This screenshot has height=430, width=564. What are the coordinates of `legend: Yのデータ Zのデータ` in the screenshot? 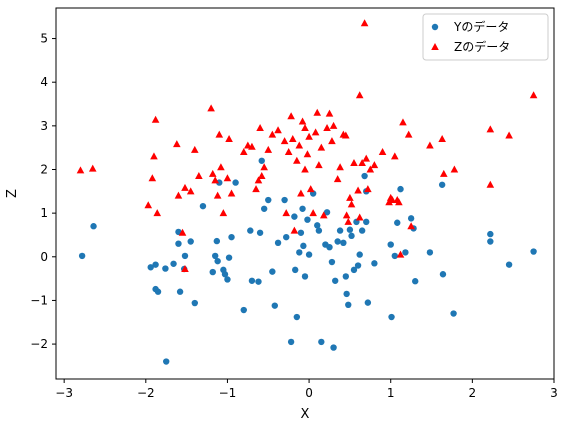 It's located at (485, 37).